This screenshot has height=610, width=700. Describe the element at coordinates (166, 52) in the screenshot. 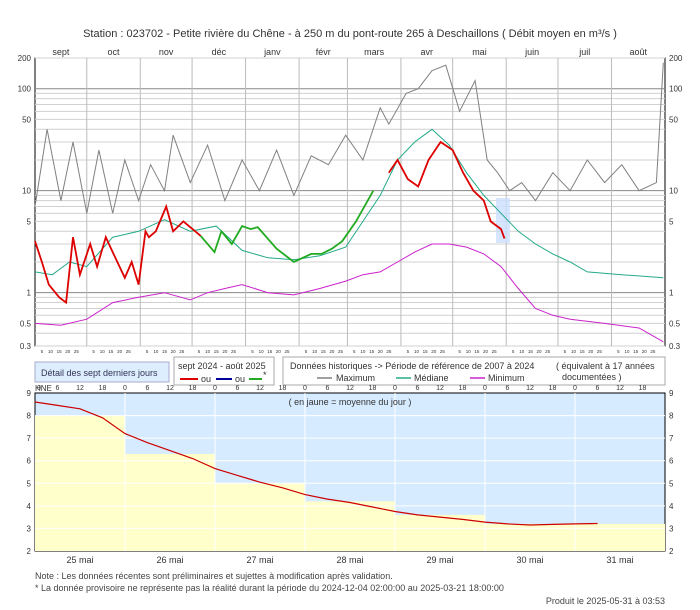

I see `month-label: nov` at that location.